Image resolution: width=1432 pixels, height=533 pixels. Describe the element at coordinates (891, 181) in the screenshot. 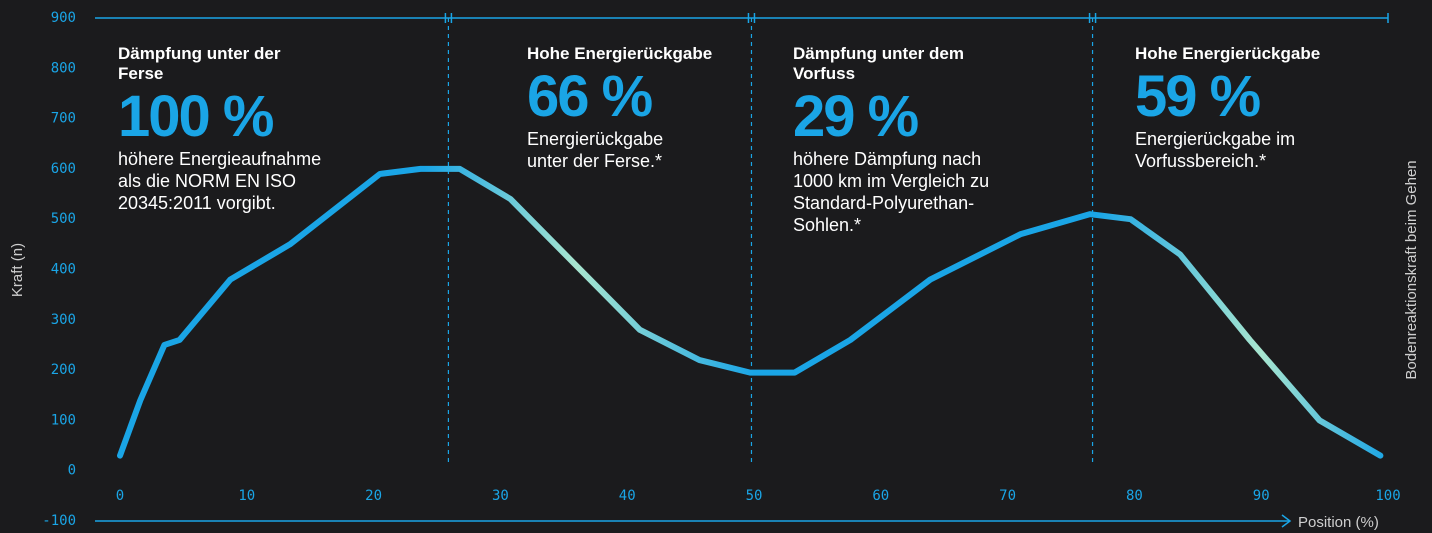

I see `annotation-text: 1000 km im Vergleich zu` at that location.